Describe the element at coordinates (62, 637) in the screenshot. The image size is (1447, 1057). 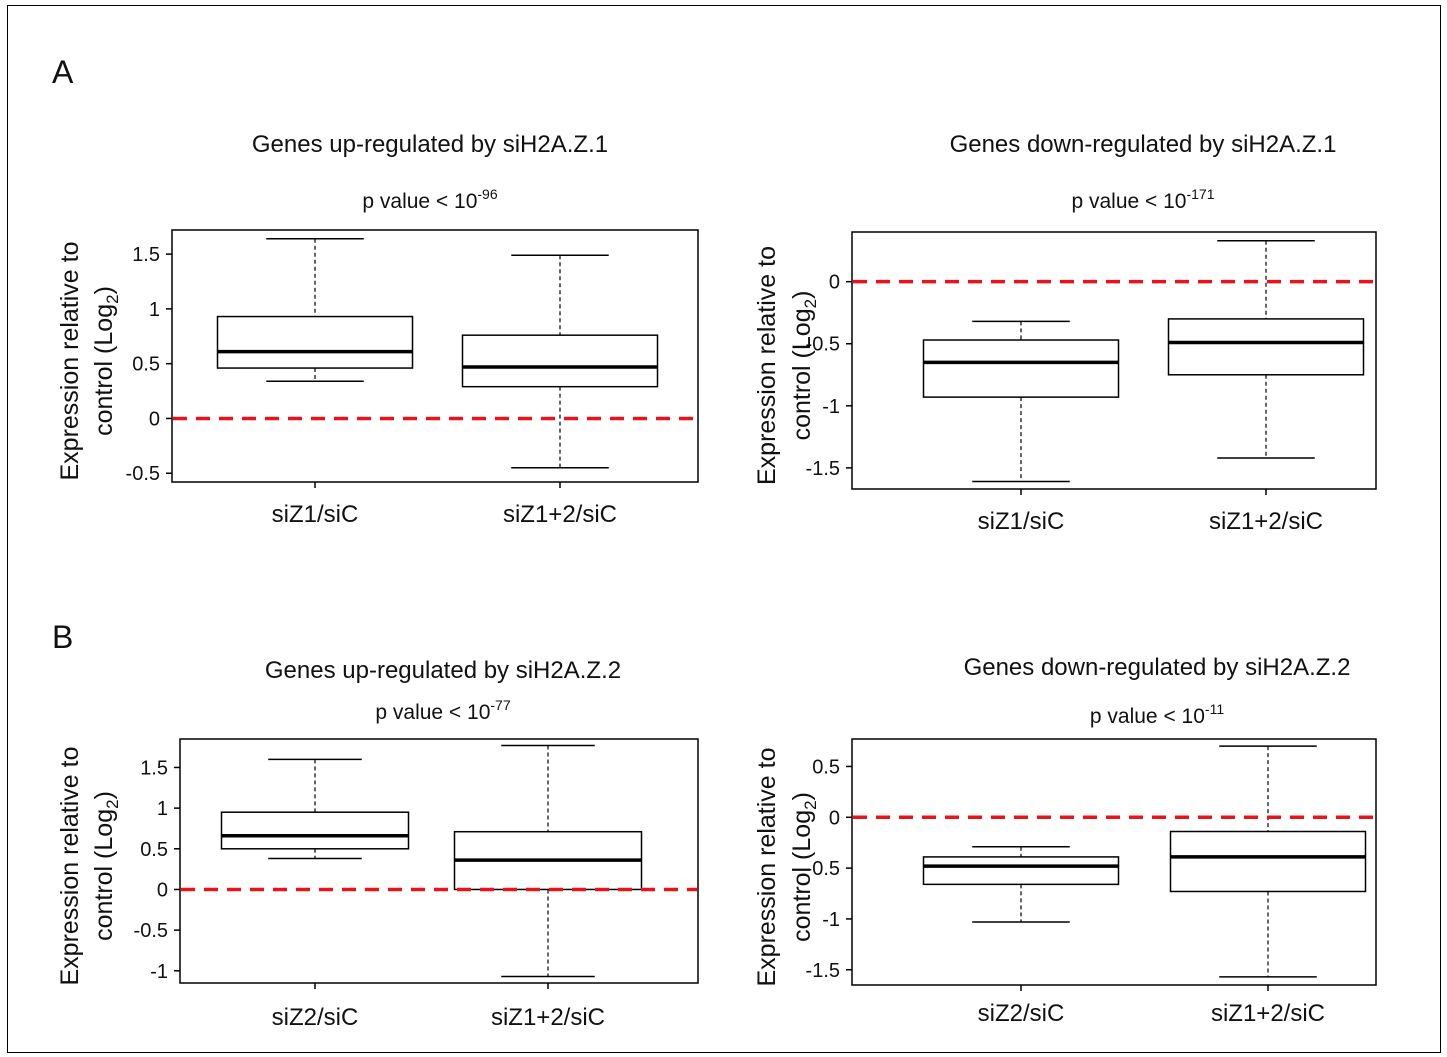
I see `panel-letter-b: B` at that location.